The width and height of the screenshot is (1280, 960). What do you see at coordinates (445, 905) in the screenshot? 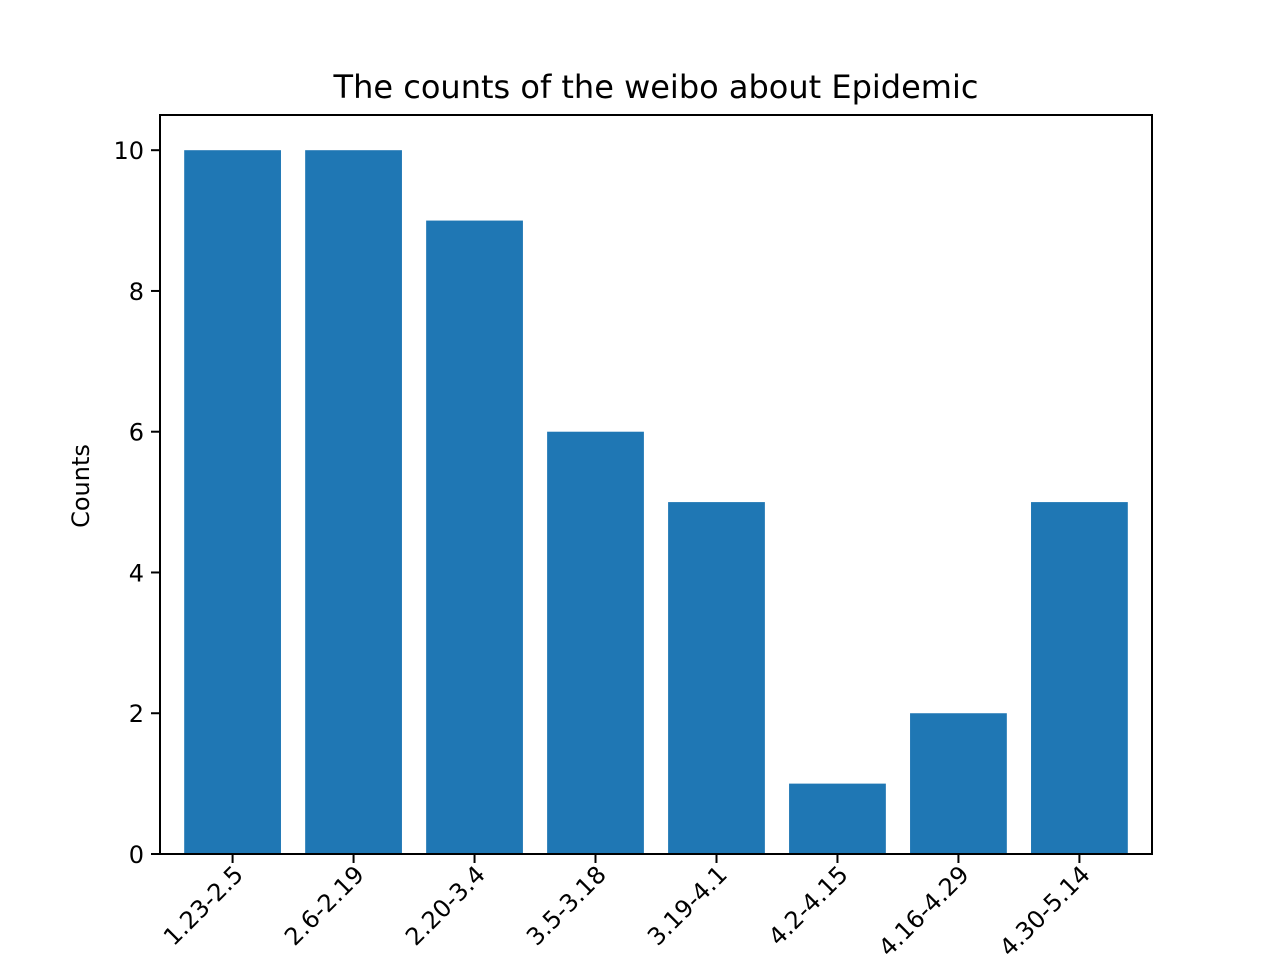
I see `x-tick-label: 2.20-3.4` at bounding box center [445, 905].